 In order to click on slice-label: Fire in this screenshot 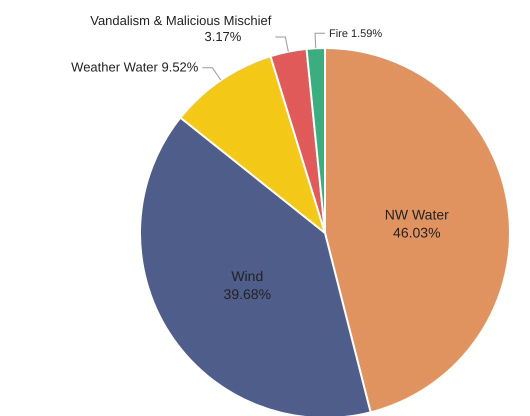, I will do `click(340, 34)`.